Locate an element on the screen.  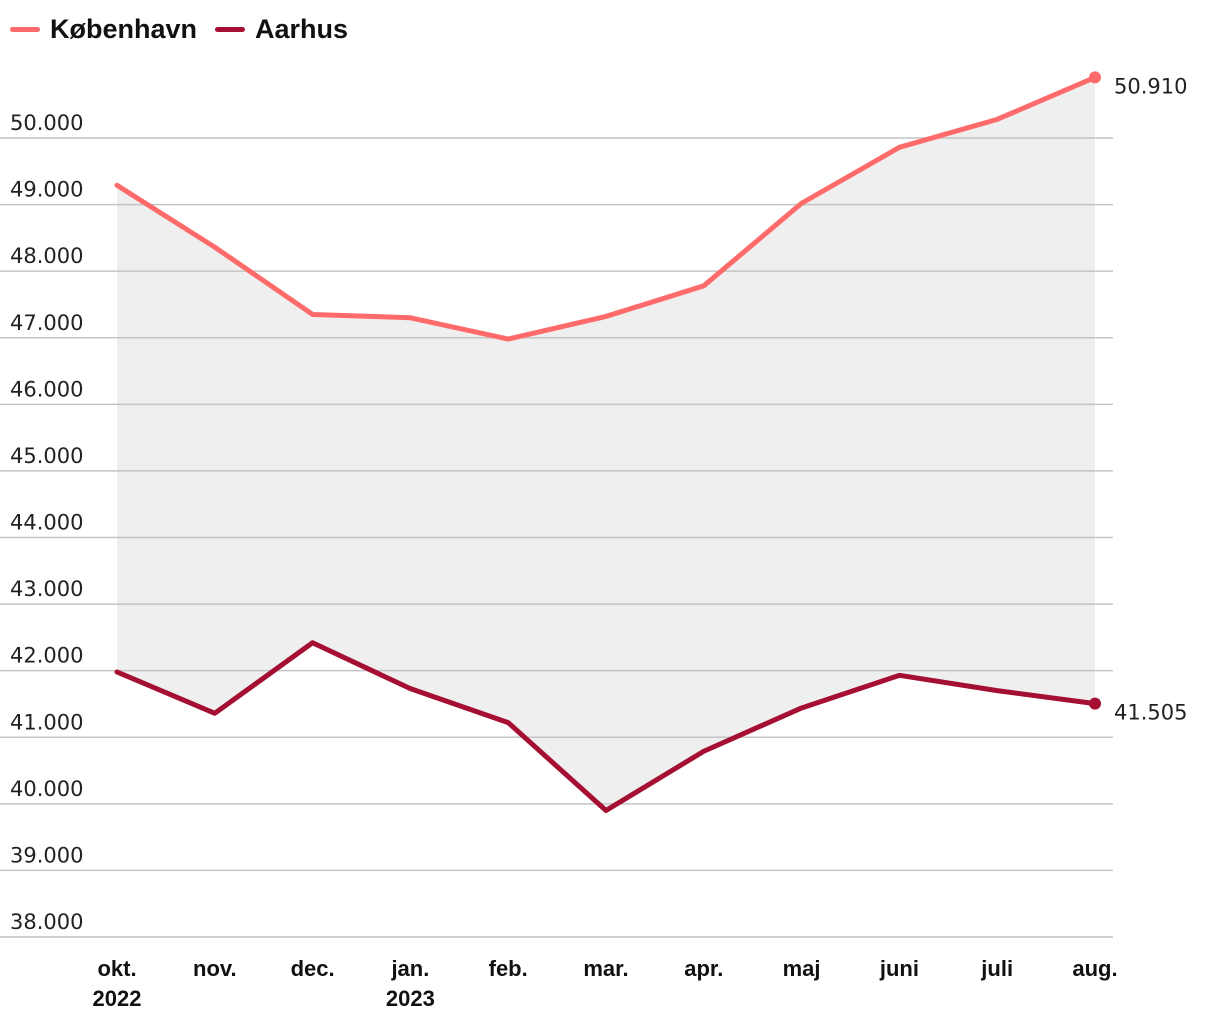
x-tick-label: juli is located at coordinates (996, 968).